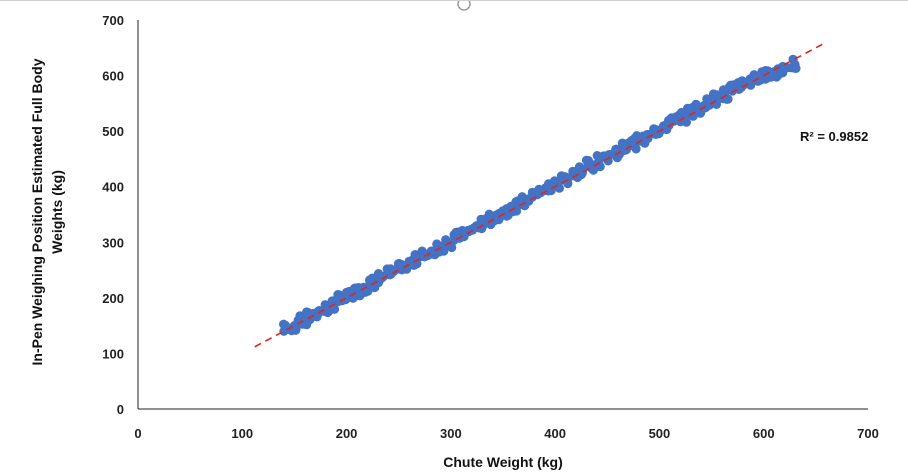  What do you see at coordinates (464, 5) in the screenshot?
I see `scroll-indicator-circle` at bounding box center [464, 5].